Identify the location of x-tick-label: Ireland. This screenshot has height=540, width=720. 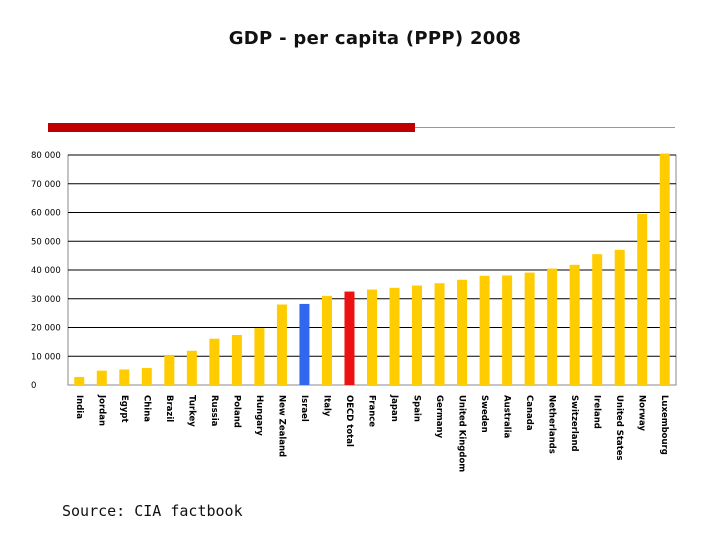
(597, 412).